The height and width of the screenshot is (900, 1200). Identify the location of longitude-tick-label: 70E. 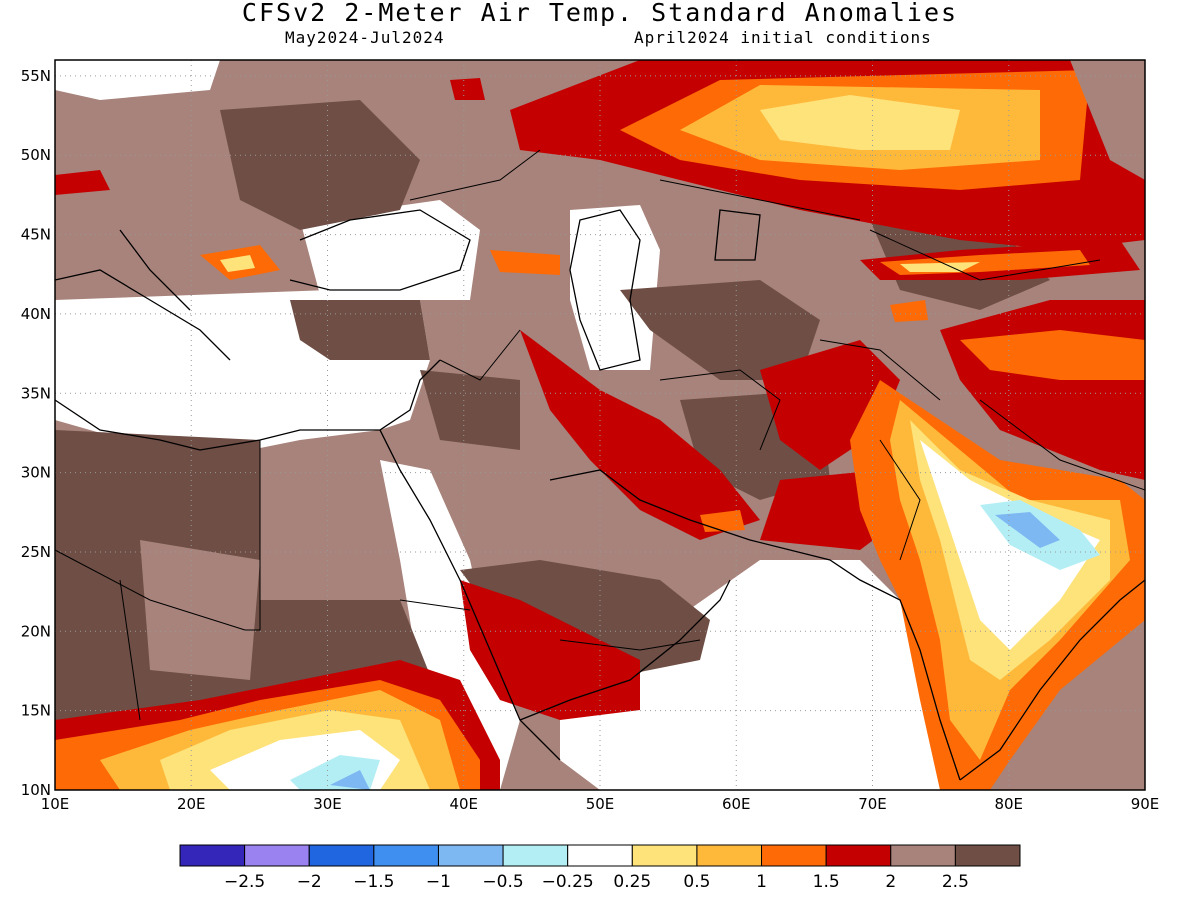
(872, 804).